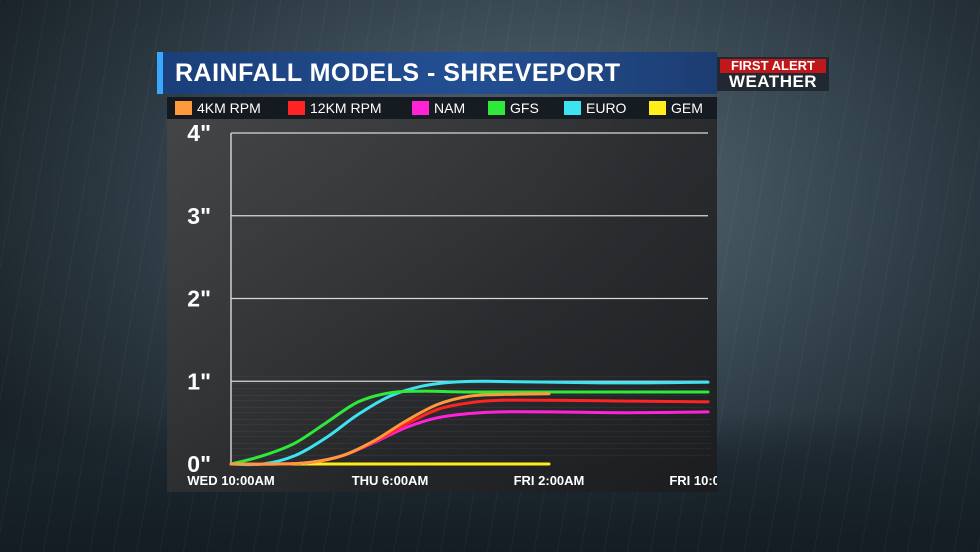 This screenshot has width=980, height=552. I want to click on legend-label: EURO, so click(606, 108).